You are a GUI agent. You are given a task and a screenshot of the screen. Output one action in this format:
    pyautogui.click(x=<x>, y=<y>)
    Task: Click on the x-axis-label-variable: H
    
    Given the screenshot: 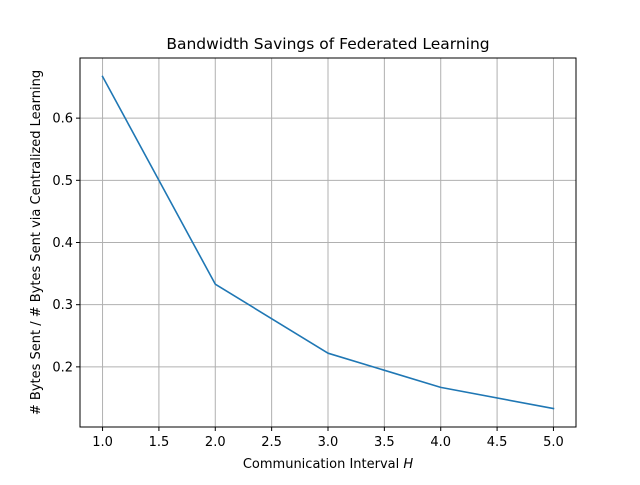 What is the action you would take?
    pyautogui.click(x=408, y=464)
    